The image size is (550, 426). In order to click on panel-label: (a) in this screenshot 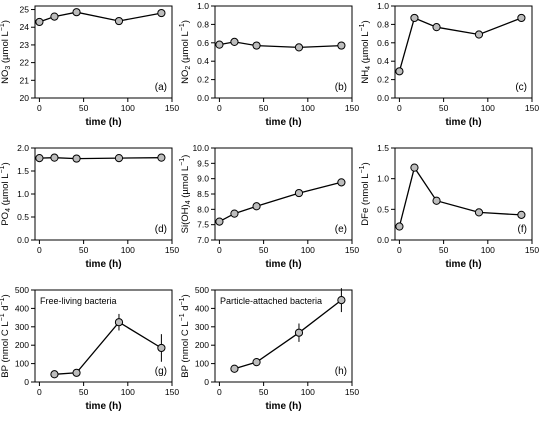, I will do `click(161, 87)`.